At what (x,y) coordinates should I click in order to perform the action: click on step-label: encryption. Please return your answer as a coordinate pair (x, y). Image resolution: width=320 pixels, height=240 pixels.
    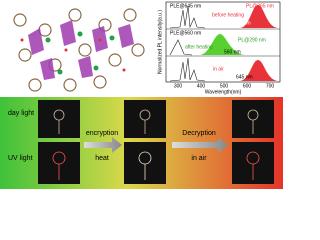
    Looking at the image, I should click on (102, 133).